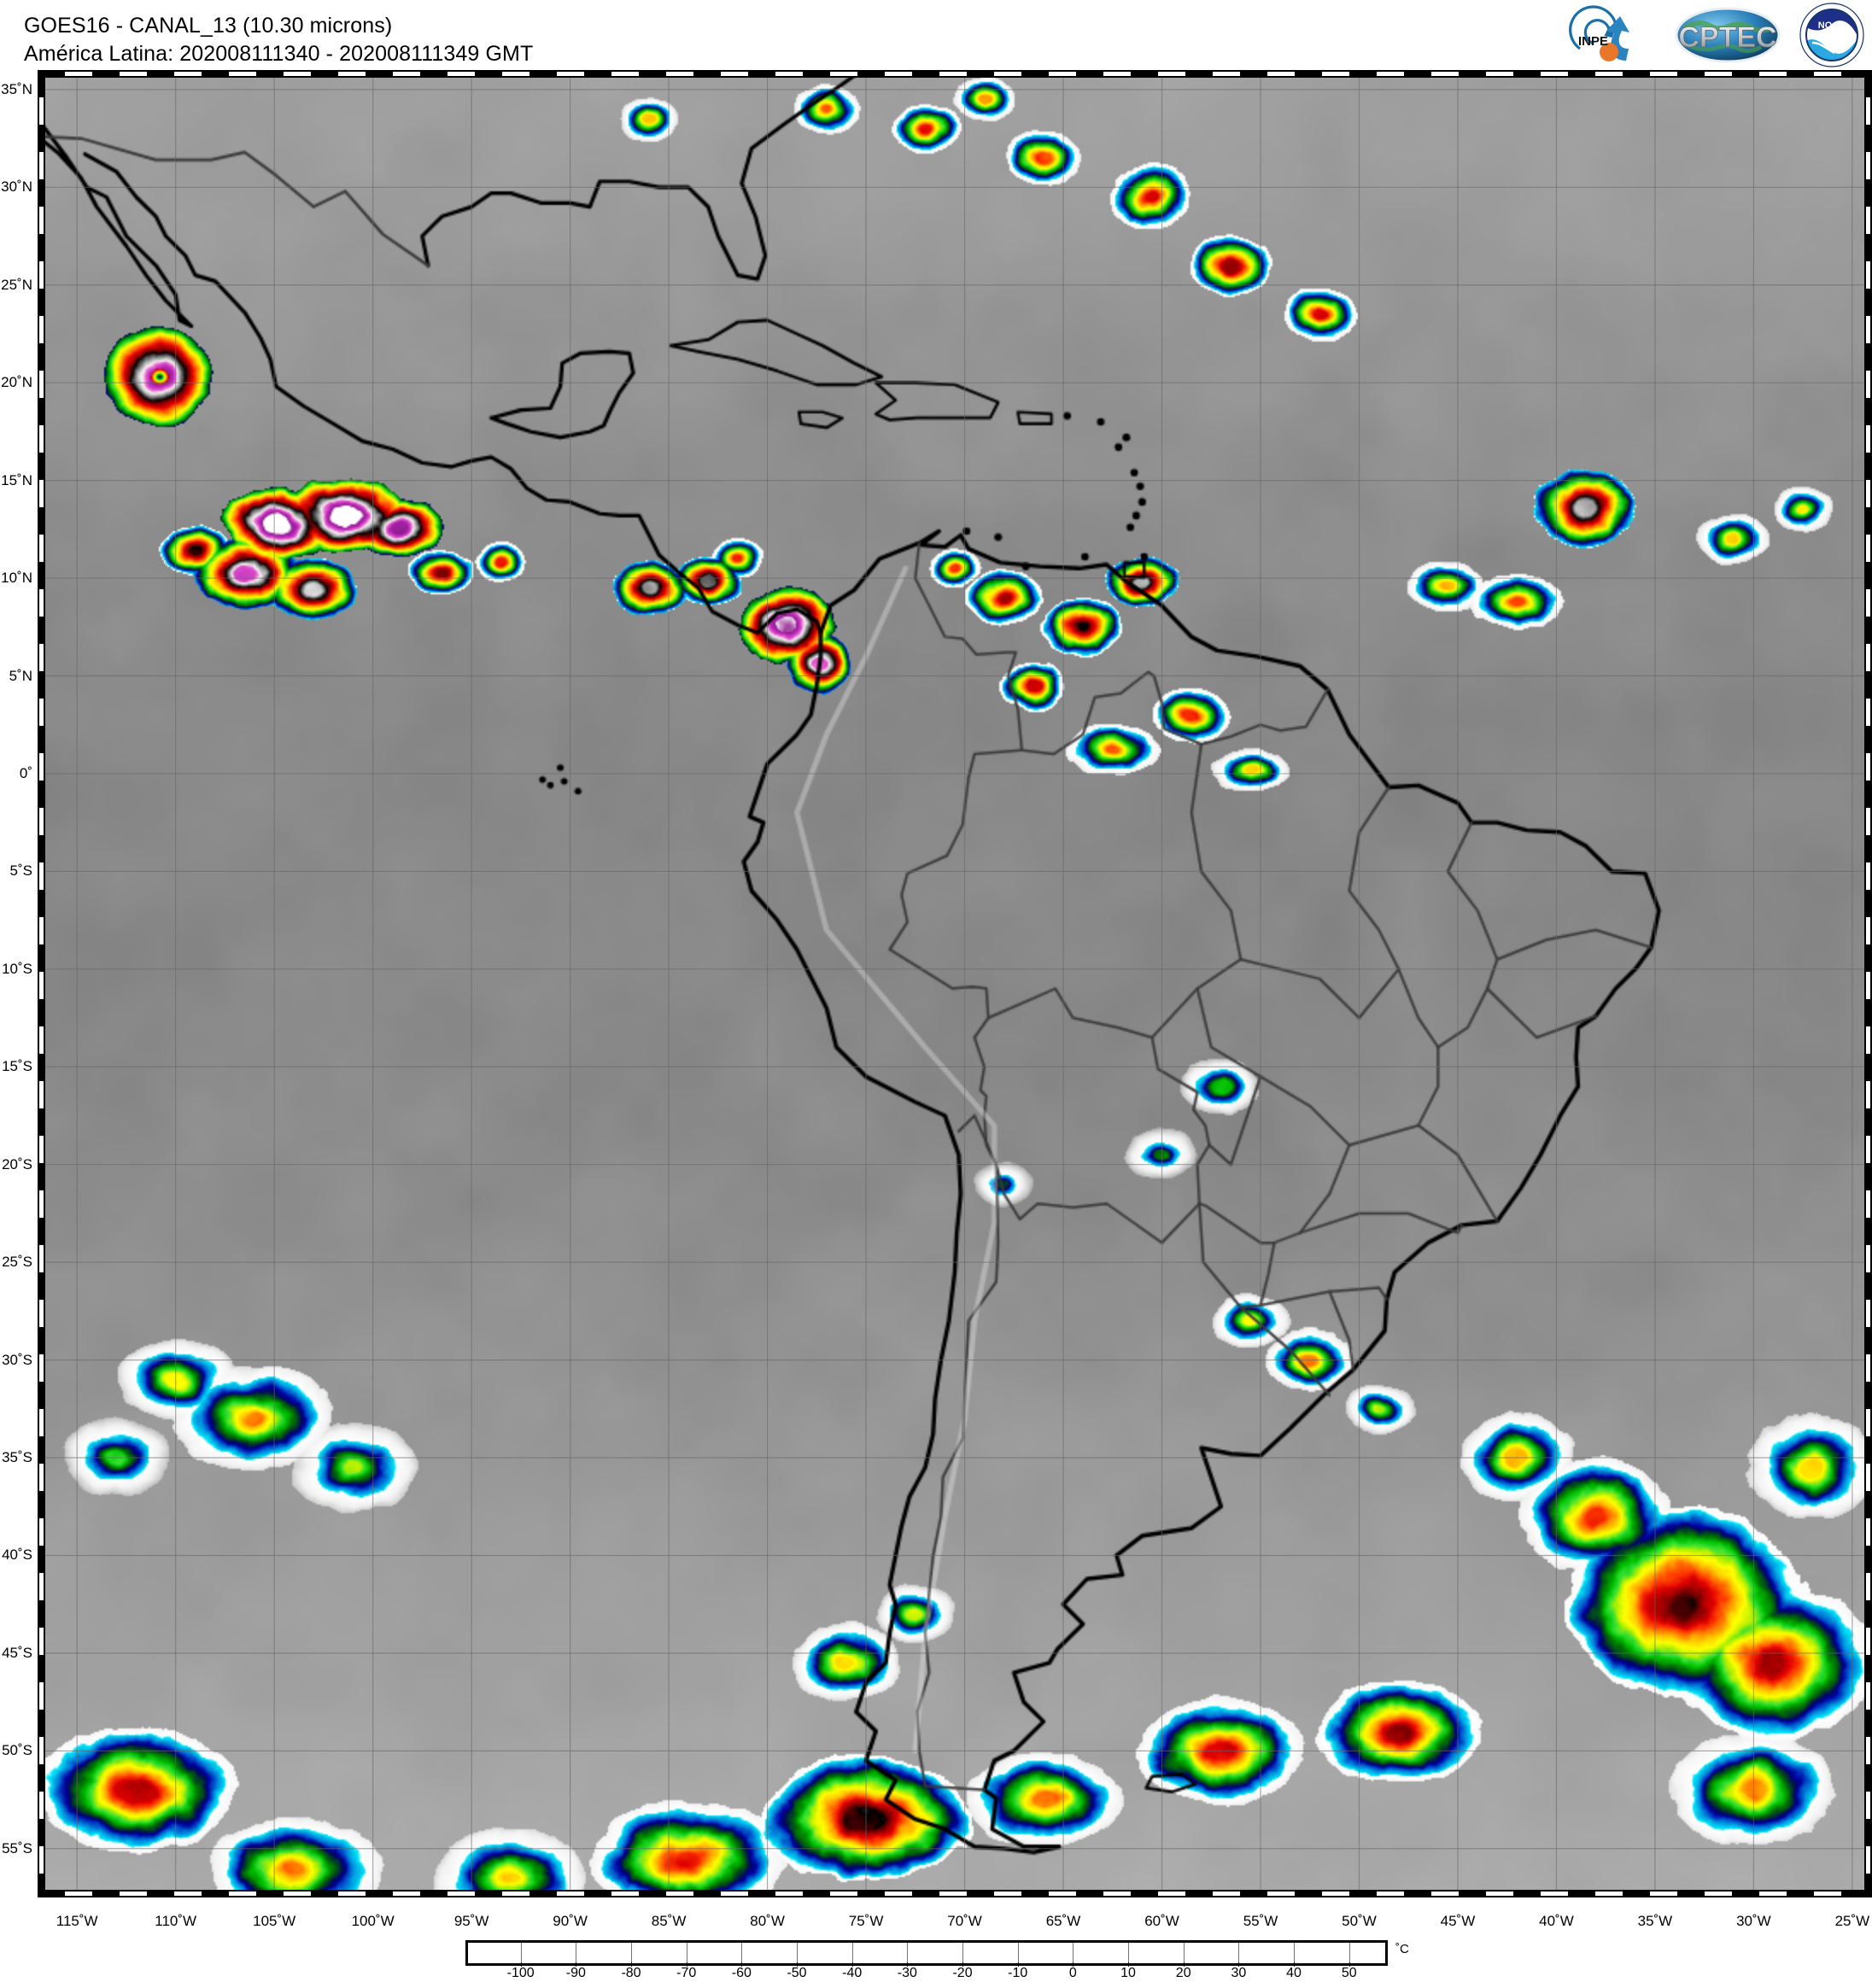  What do you see at coordinates (767, 1921) in the screenshot?
I see `lon-tick-label: 80˚W` at bounding box center [767, 1921].